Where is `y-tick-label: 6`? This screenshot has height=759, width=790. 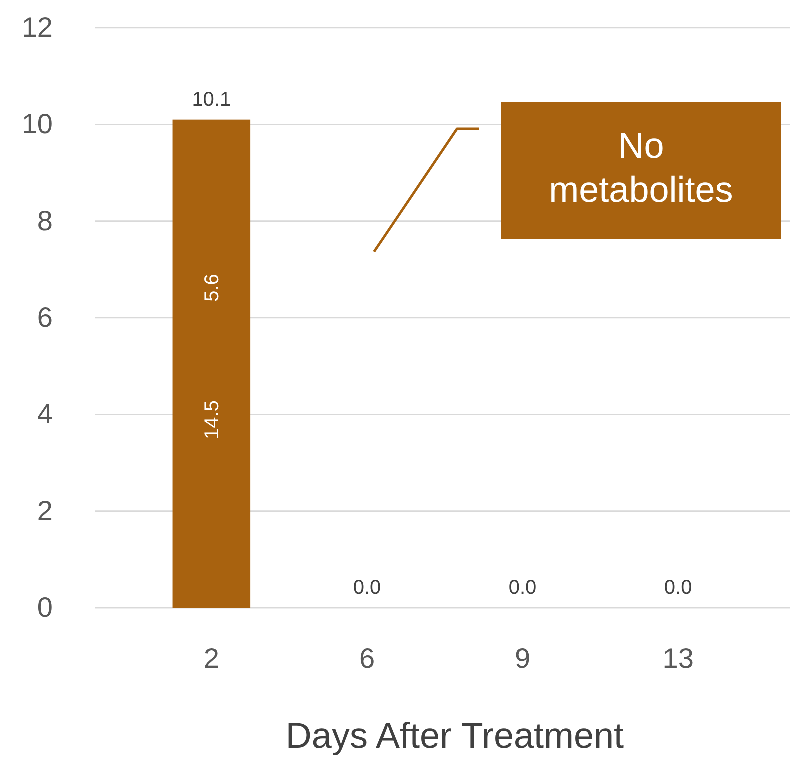
y-tick-label: 6 is located at coordinates (45, 317).